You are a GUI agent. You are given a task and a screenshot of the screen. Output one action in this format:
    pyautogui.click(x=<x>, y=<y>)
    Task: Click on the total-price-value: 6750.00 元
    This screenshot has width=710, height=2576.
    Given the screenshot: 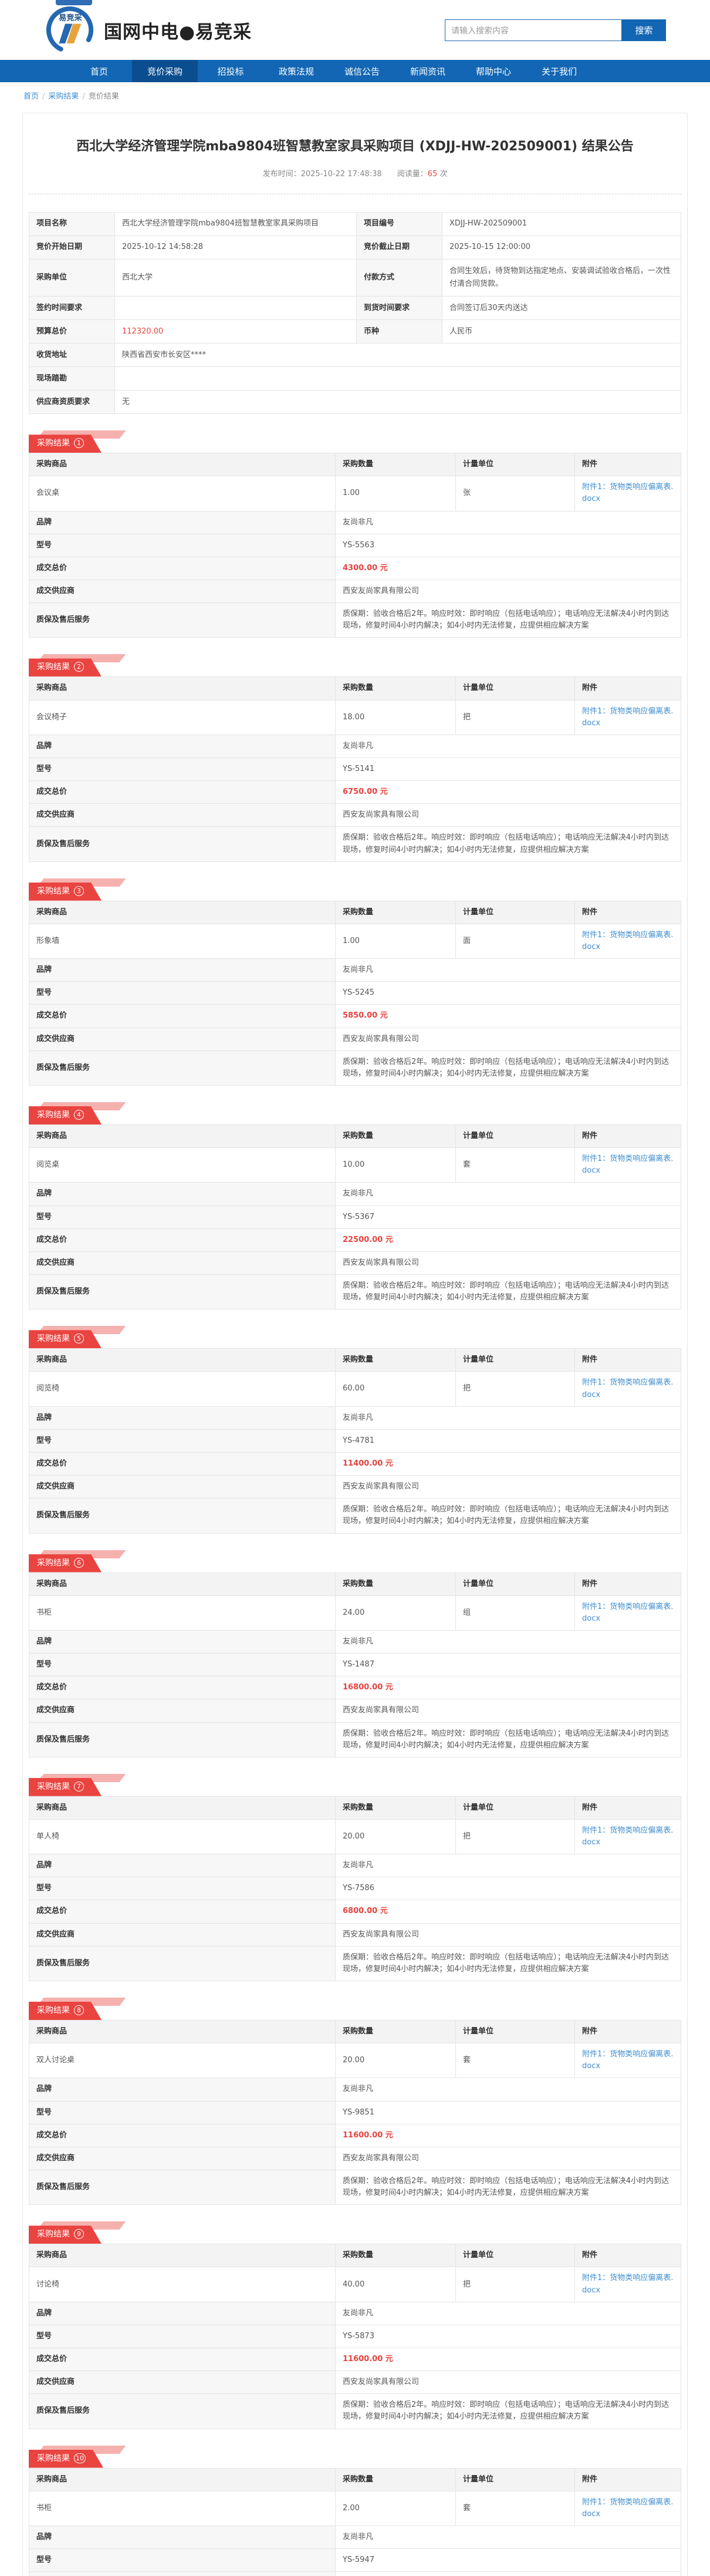 What is the action you would take?
    pyautogui.click(x=508, y=792)
    